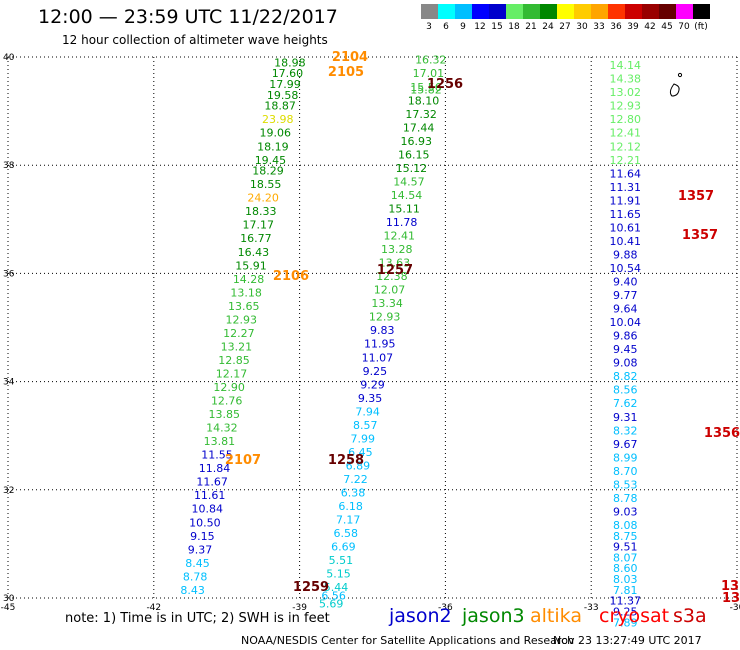  I want to click on wave-height-value: 13.81, so click(220, 441).